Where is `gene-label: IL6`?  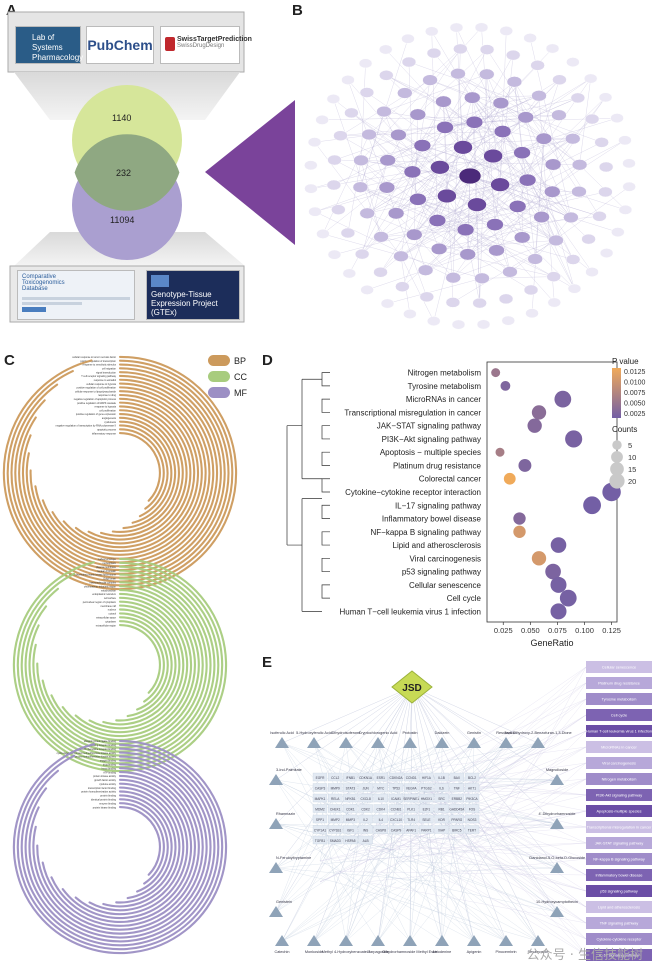 gene-label: IL6 is located at coordinates (441, 788).